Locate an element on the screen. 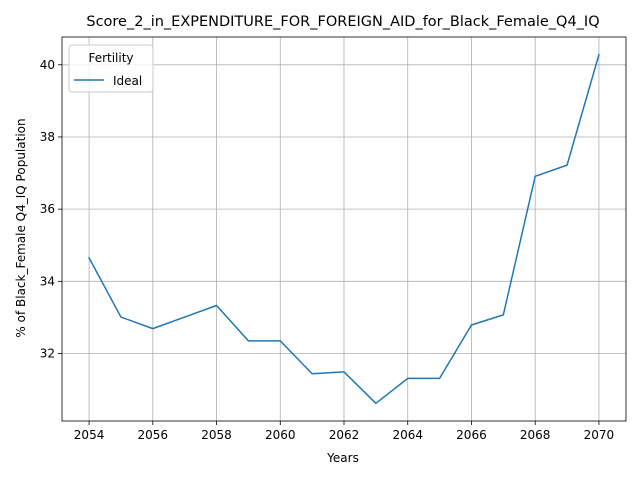  x-tick-label: 2056 is located at coordinates (153, 435).